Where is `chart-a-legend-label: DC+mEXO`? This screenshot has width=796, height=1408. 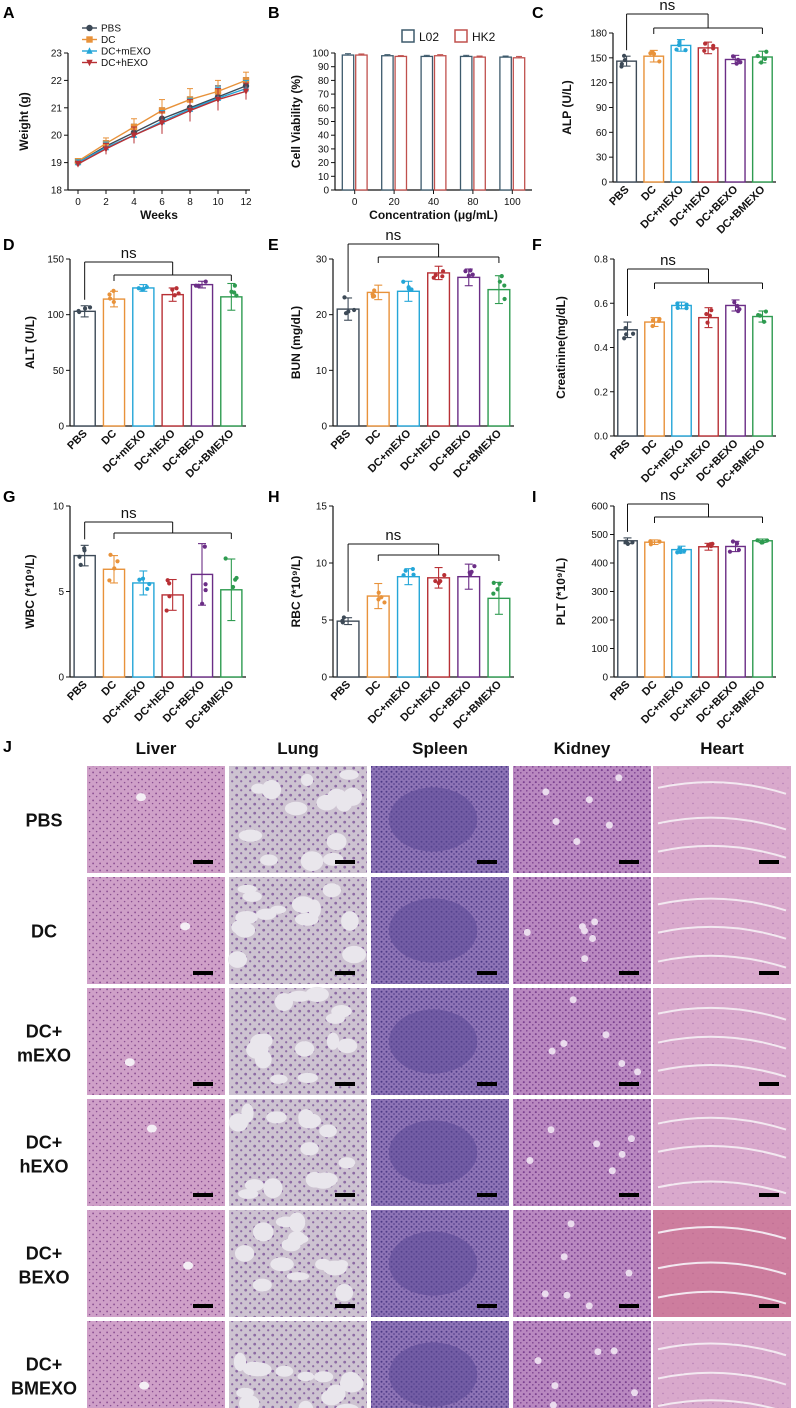
chart-a-legend-label: DC+mEXO is located at coordinates (126, 52).